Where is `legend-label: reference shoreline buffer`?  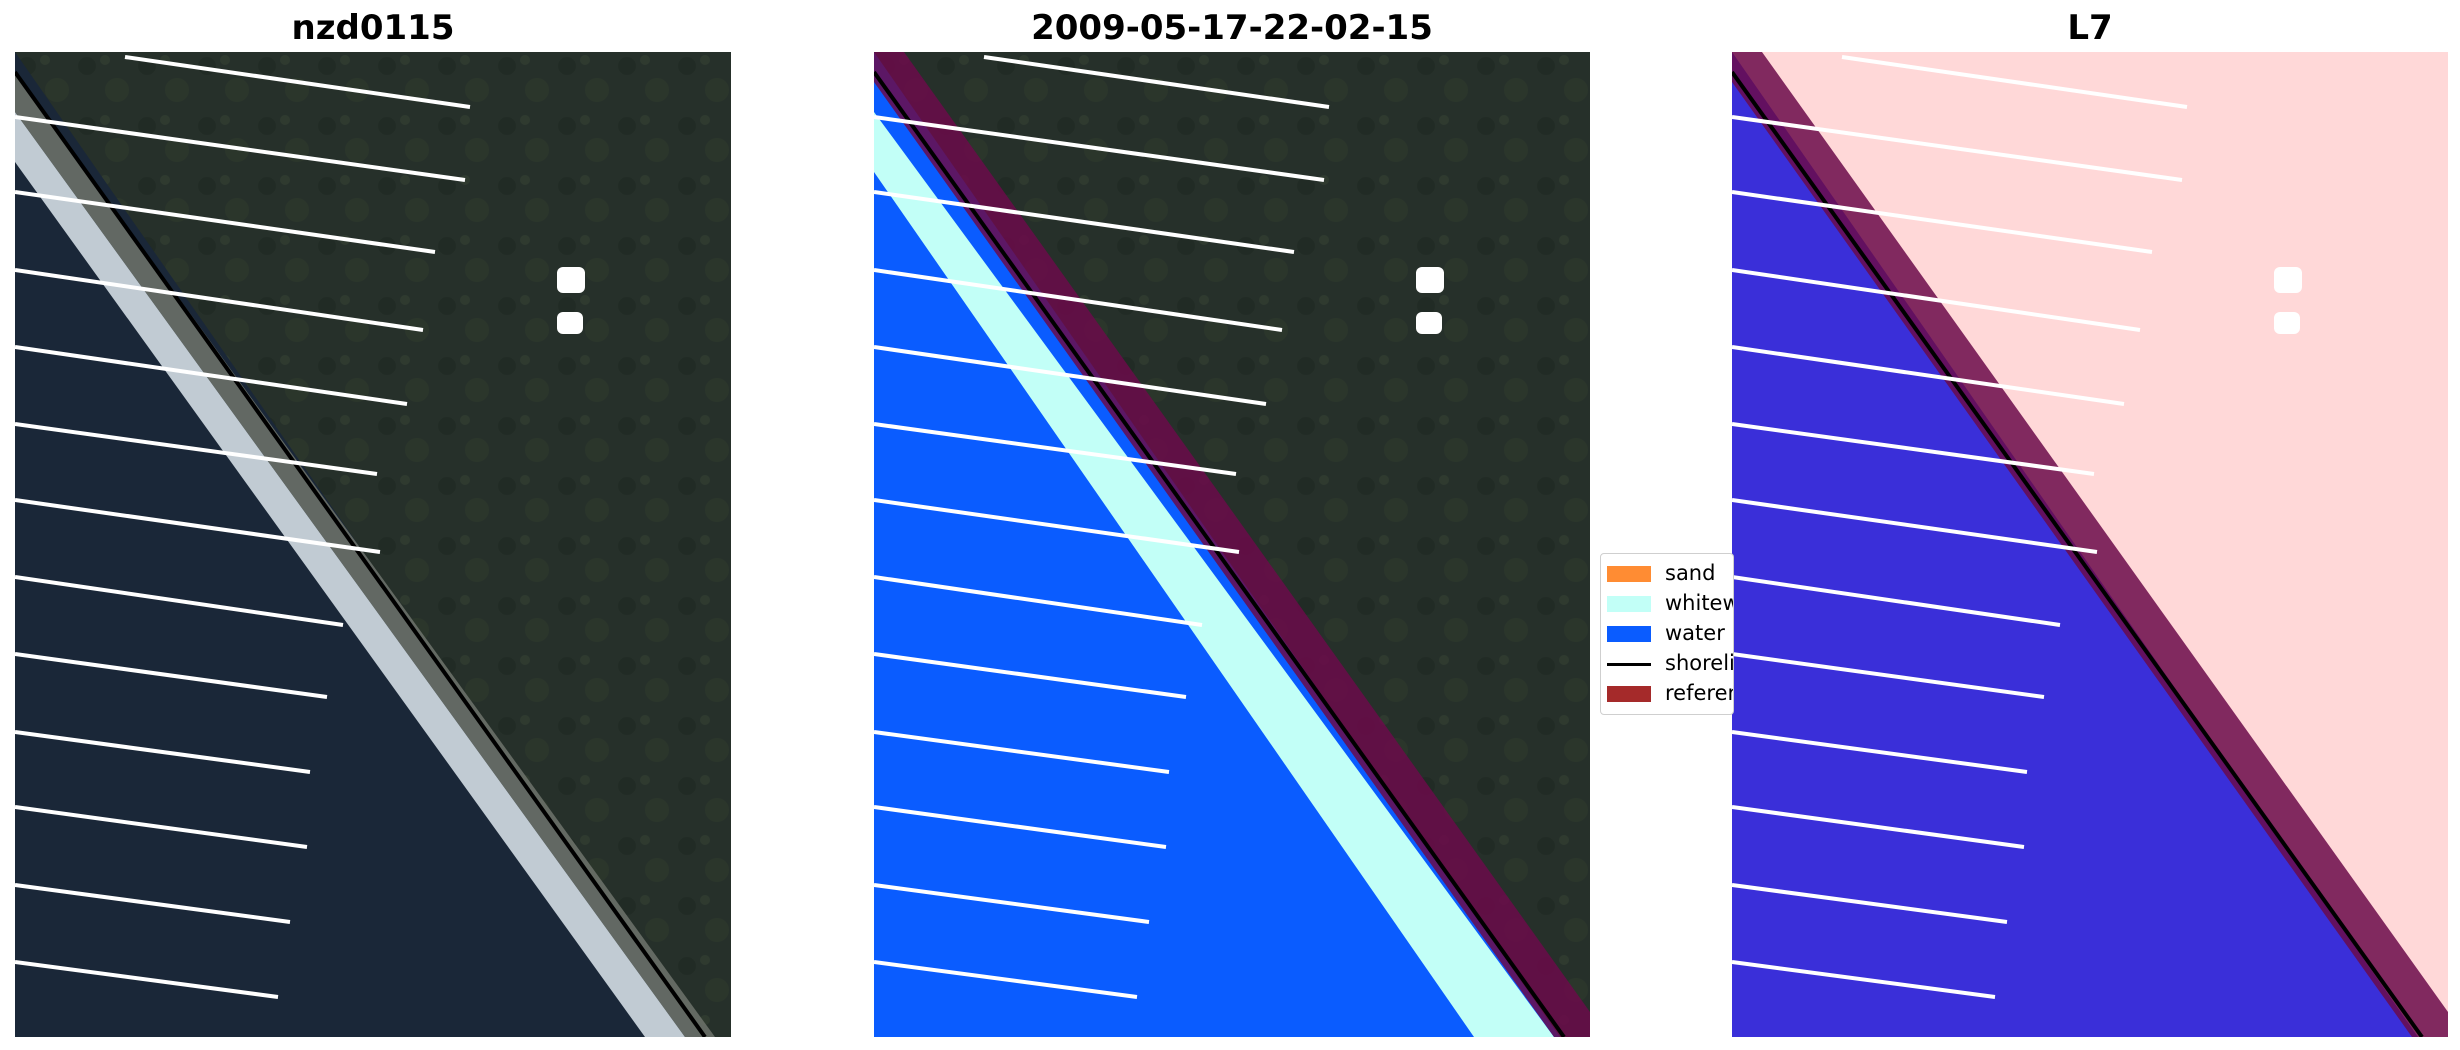
legend-label: reference shoreline buffer is located at coordinates (1699, 693).